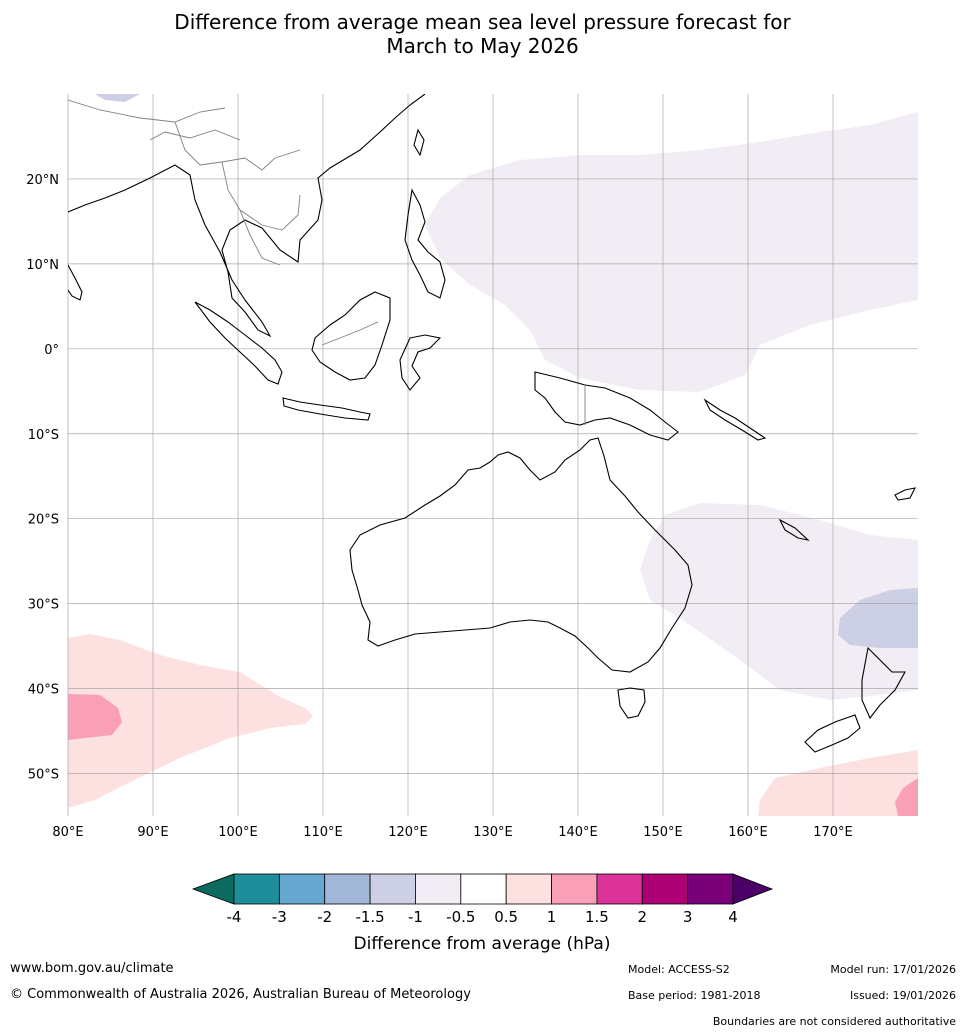  I want to click on longitude-label: 120°E, so click(408, 832).